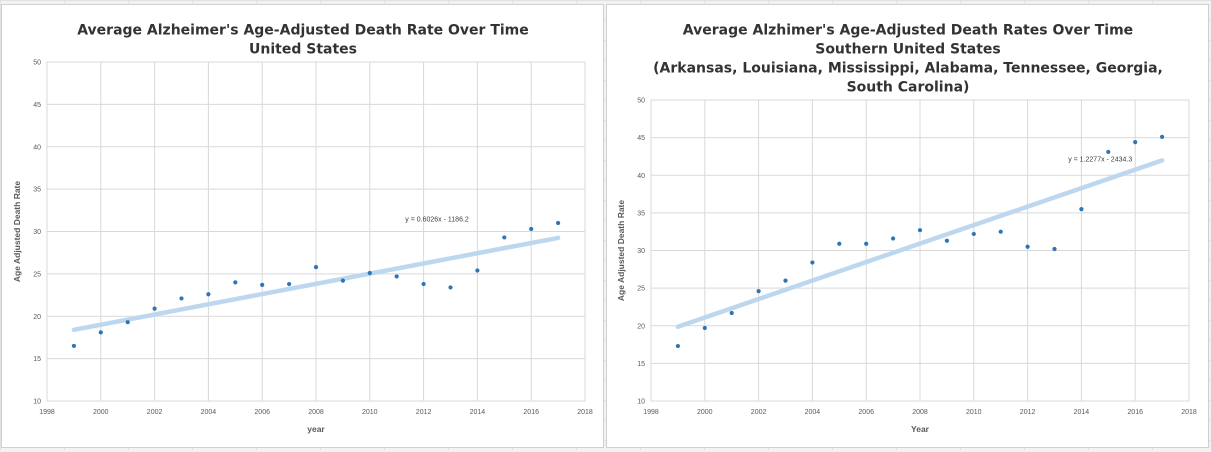 This screenshot has width=1211, height=452. I want to click on trendline-equation: y = 0.6026x - 1186.2, so click(437, 219).